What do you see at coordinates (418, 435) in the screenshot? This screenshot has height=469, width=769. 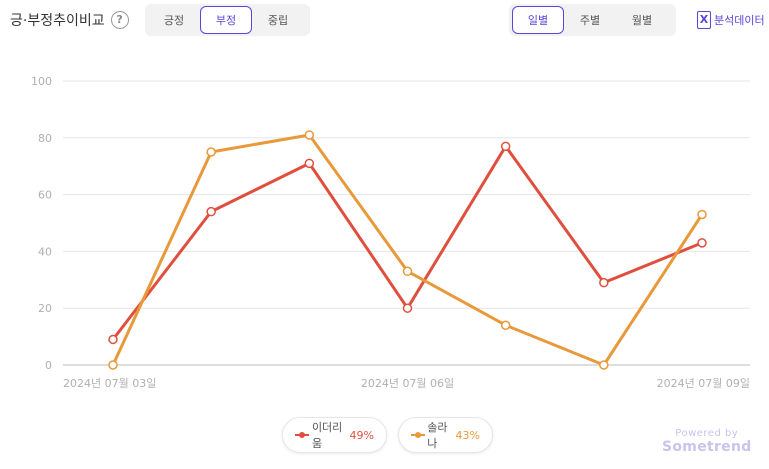 I see `legend-marker-solana` at bounding box center [418, 435].